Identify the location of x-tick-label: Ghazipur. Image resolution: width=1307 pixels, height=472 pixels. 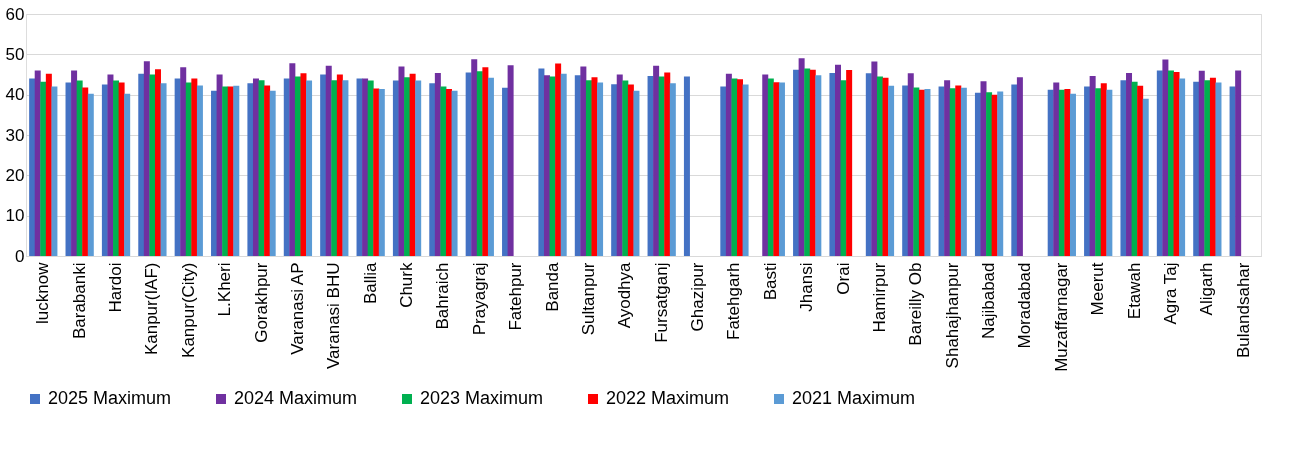
(698, 297).